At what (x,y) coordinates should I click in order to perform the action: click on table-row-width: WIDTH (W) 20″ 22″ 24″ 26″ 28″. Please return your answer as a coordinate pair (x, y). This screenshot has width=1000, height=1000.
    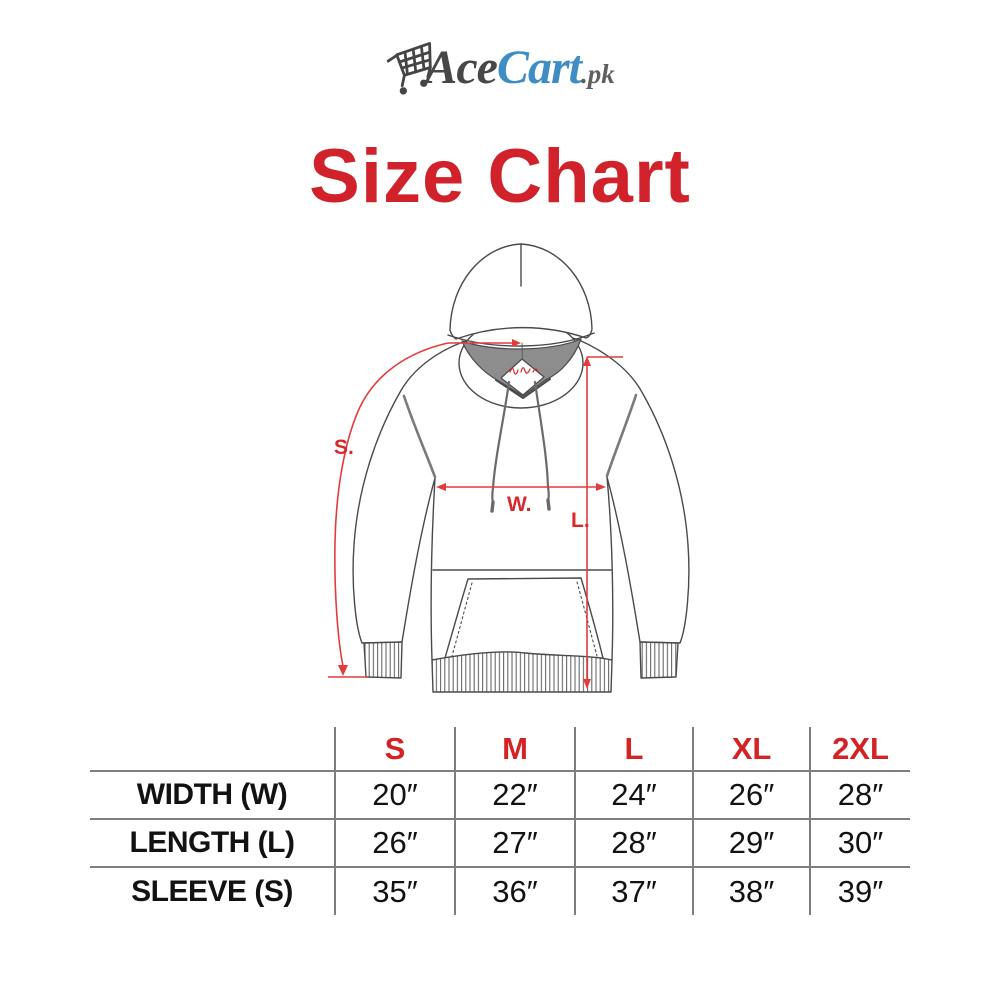
    Looking at the image, I should click on (500, 795).